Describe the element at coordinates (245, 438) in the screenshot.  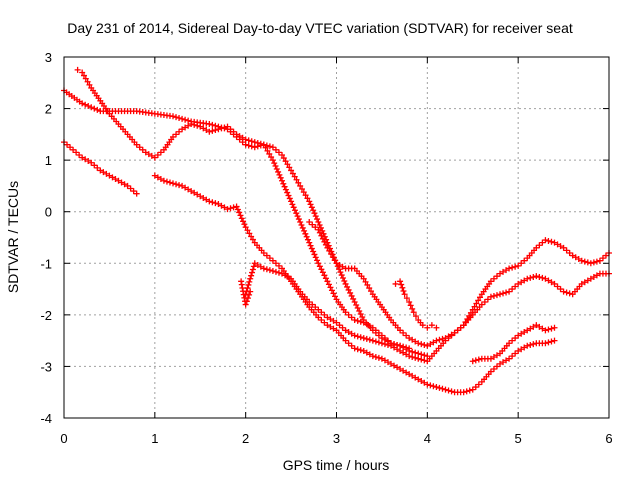
I see `x-tick-label: 2` at that location.